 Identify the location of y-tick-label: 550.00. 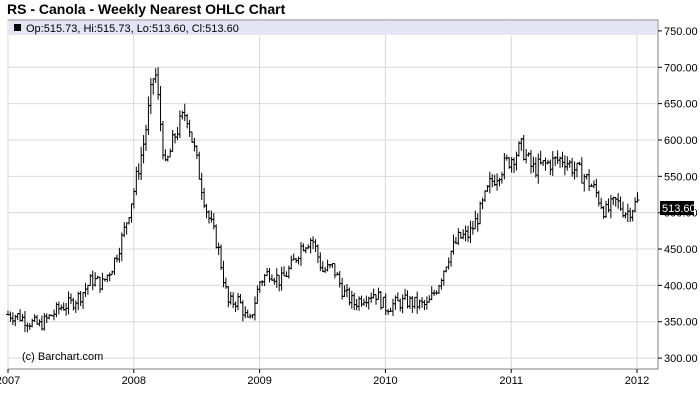
(681, 177).